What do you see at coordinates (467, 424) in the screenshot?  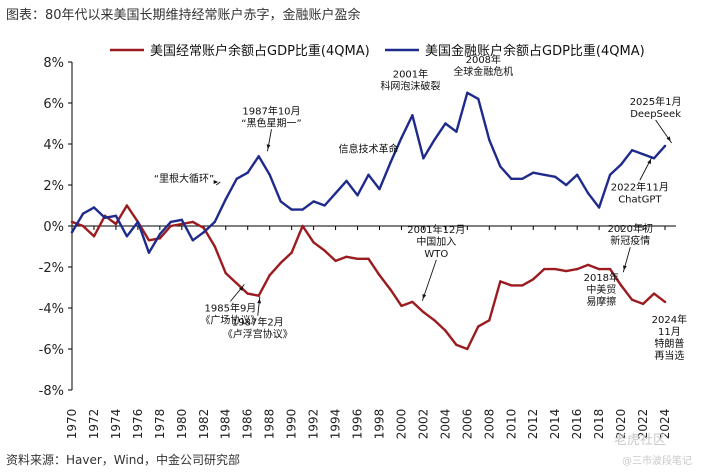 I see `x-tick-label: 2006` at bounding box center [467, 424].